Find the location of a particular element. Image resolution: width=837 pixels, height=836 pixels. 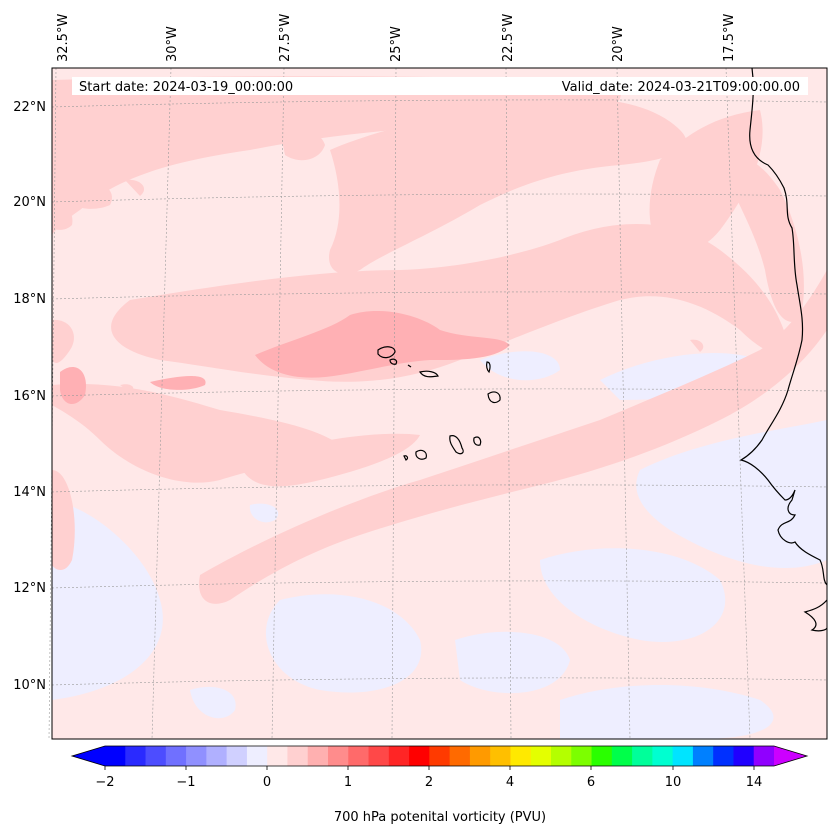

colorbar-over-arrow is located at coordinates (790, 756).